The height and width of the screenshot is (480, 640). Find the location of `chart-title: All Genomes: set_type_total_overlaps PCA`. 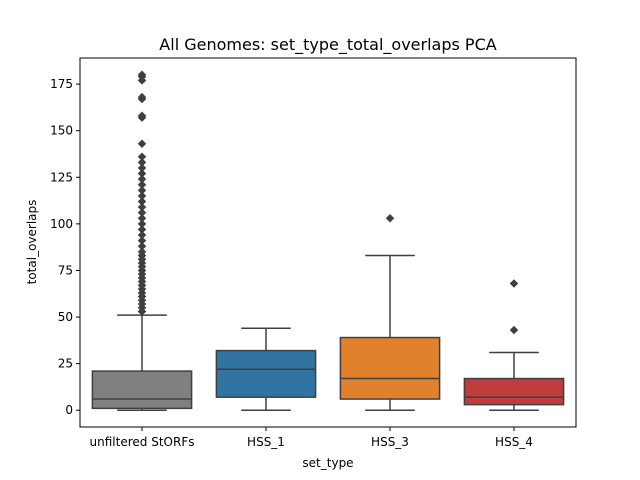

chart-title: All Genomes: set_type_total_overlaps PCA is located at coordinates (327, 45).